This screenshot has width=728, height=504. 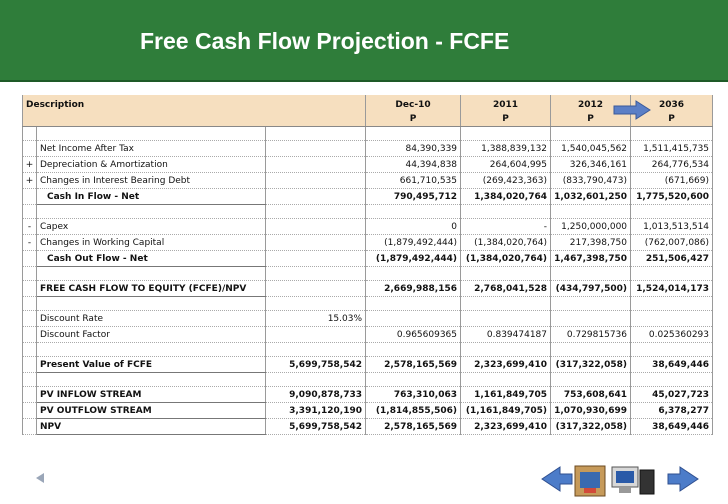 I want to click on row-value: 1,524,014,173, so click(x=672, y=288).